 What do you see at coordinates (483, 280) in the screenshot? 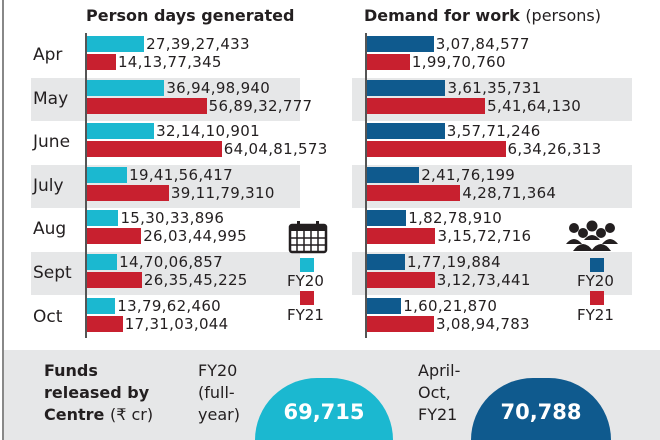
I see `value-label: 3,12,73,441` at bounding box center [483, 280].